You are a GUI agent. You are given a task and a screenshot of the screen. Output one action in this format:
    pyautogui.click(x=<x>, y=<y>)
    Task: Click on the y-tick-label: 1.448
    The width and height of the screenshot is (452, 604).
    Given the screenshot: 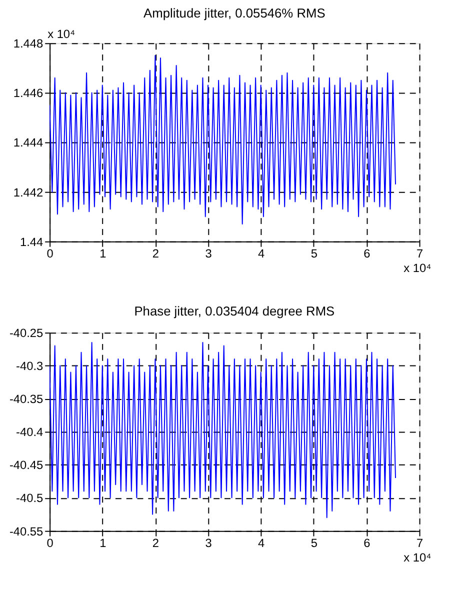 What is the action you would take?
    pyautogui.click(x=28, y=43)
    